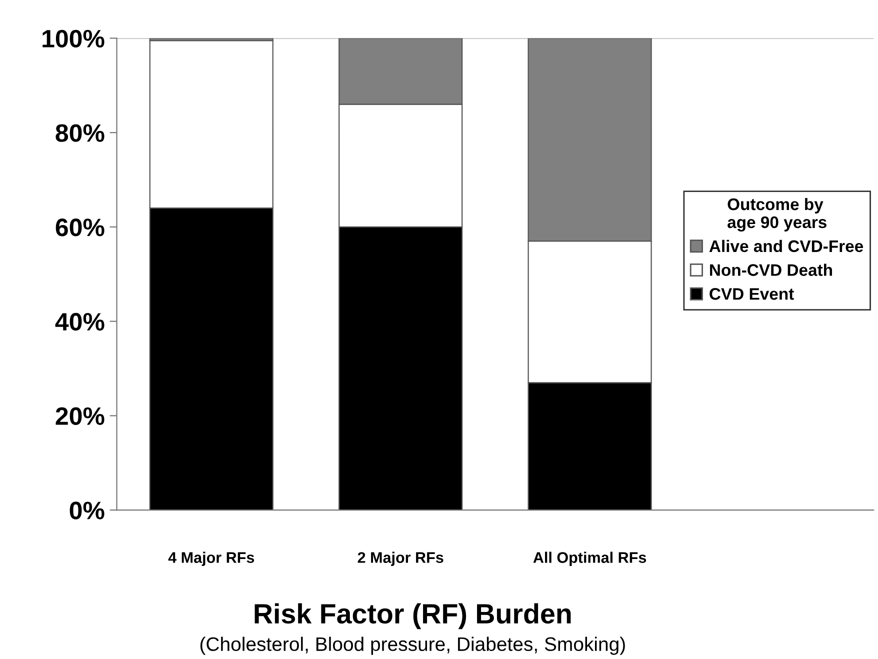  What do you see at coordinates (752, 294) in the screenshot?
I see `legend-label: CVD Event` at bounding box center [752, 294].